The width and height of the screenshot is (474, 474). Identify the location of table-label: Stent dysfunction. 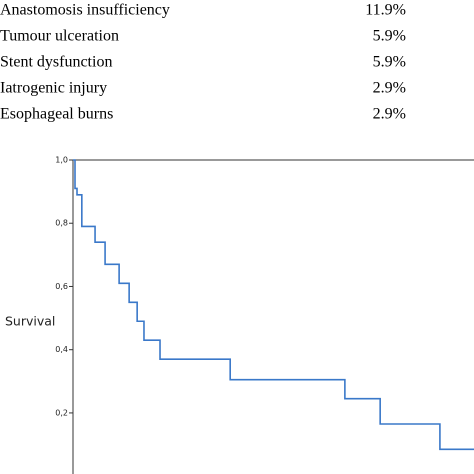
(56, 62).